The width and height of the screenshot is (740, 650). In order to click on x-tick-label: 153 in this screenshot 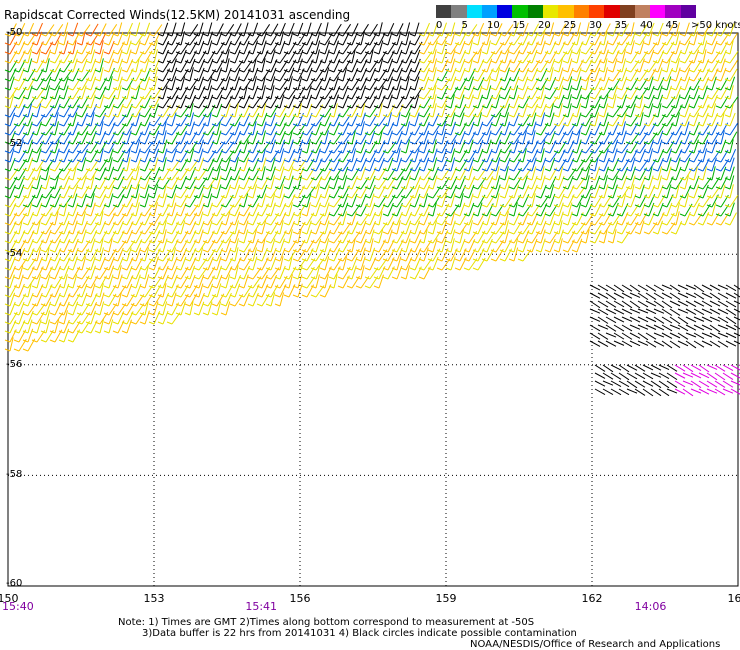, I will do `click(154, 598)`.